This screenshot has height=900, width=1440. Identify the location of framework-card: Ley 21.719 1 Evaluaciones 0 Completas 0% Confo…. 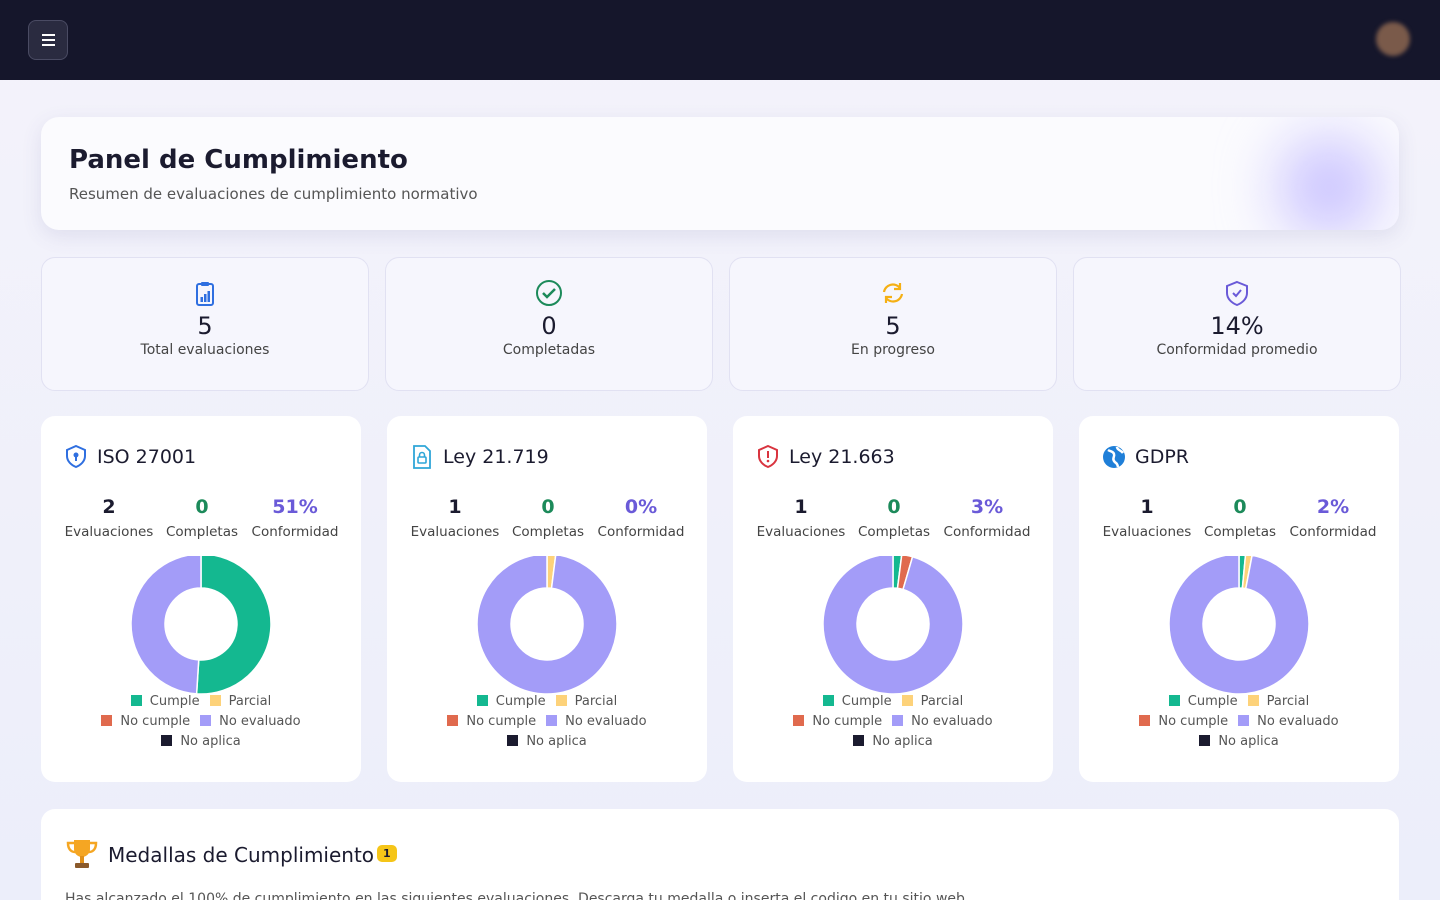
(547, 599).